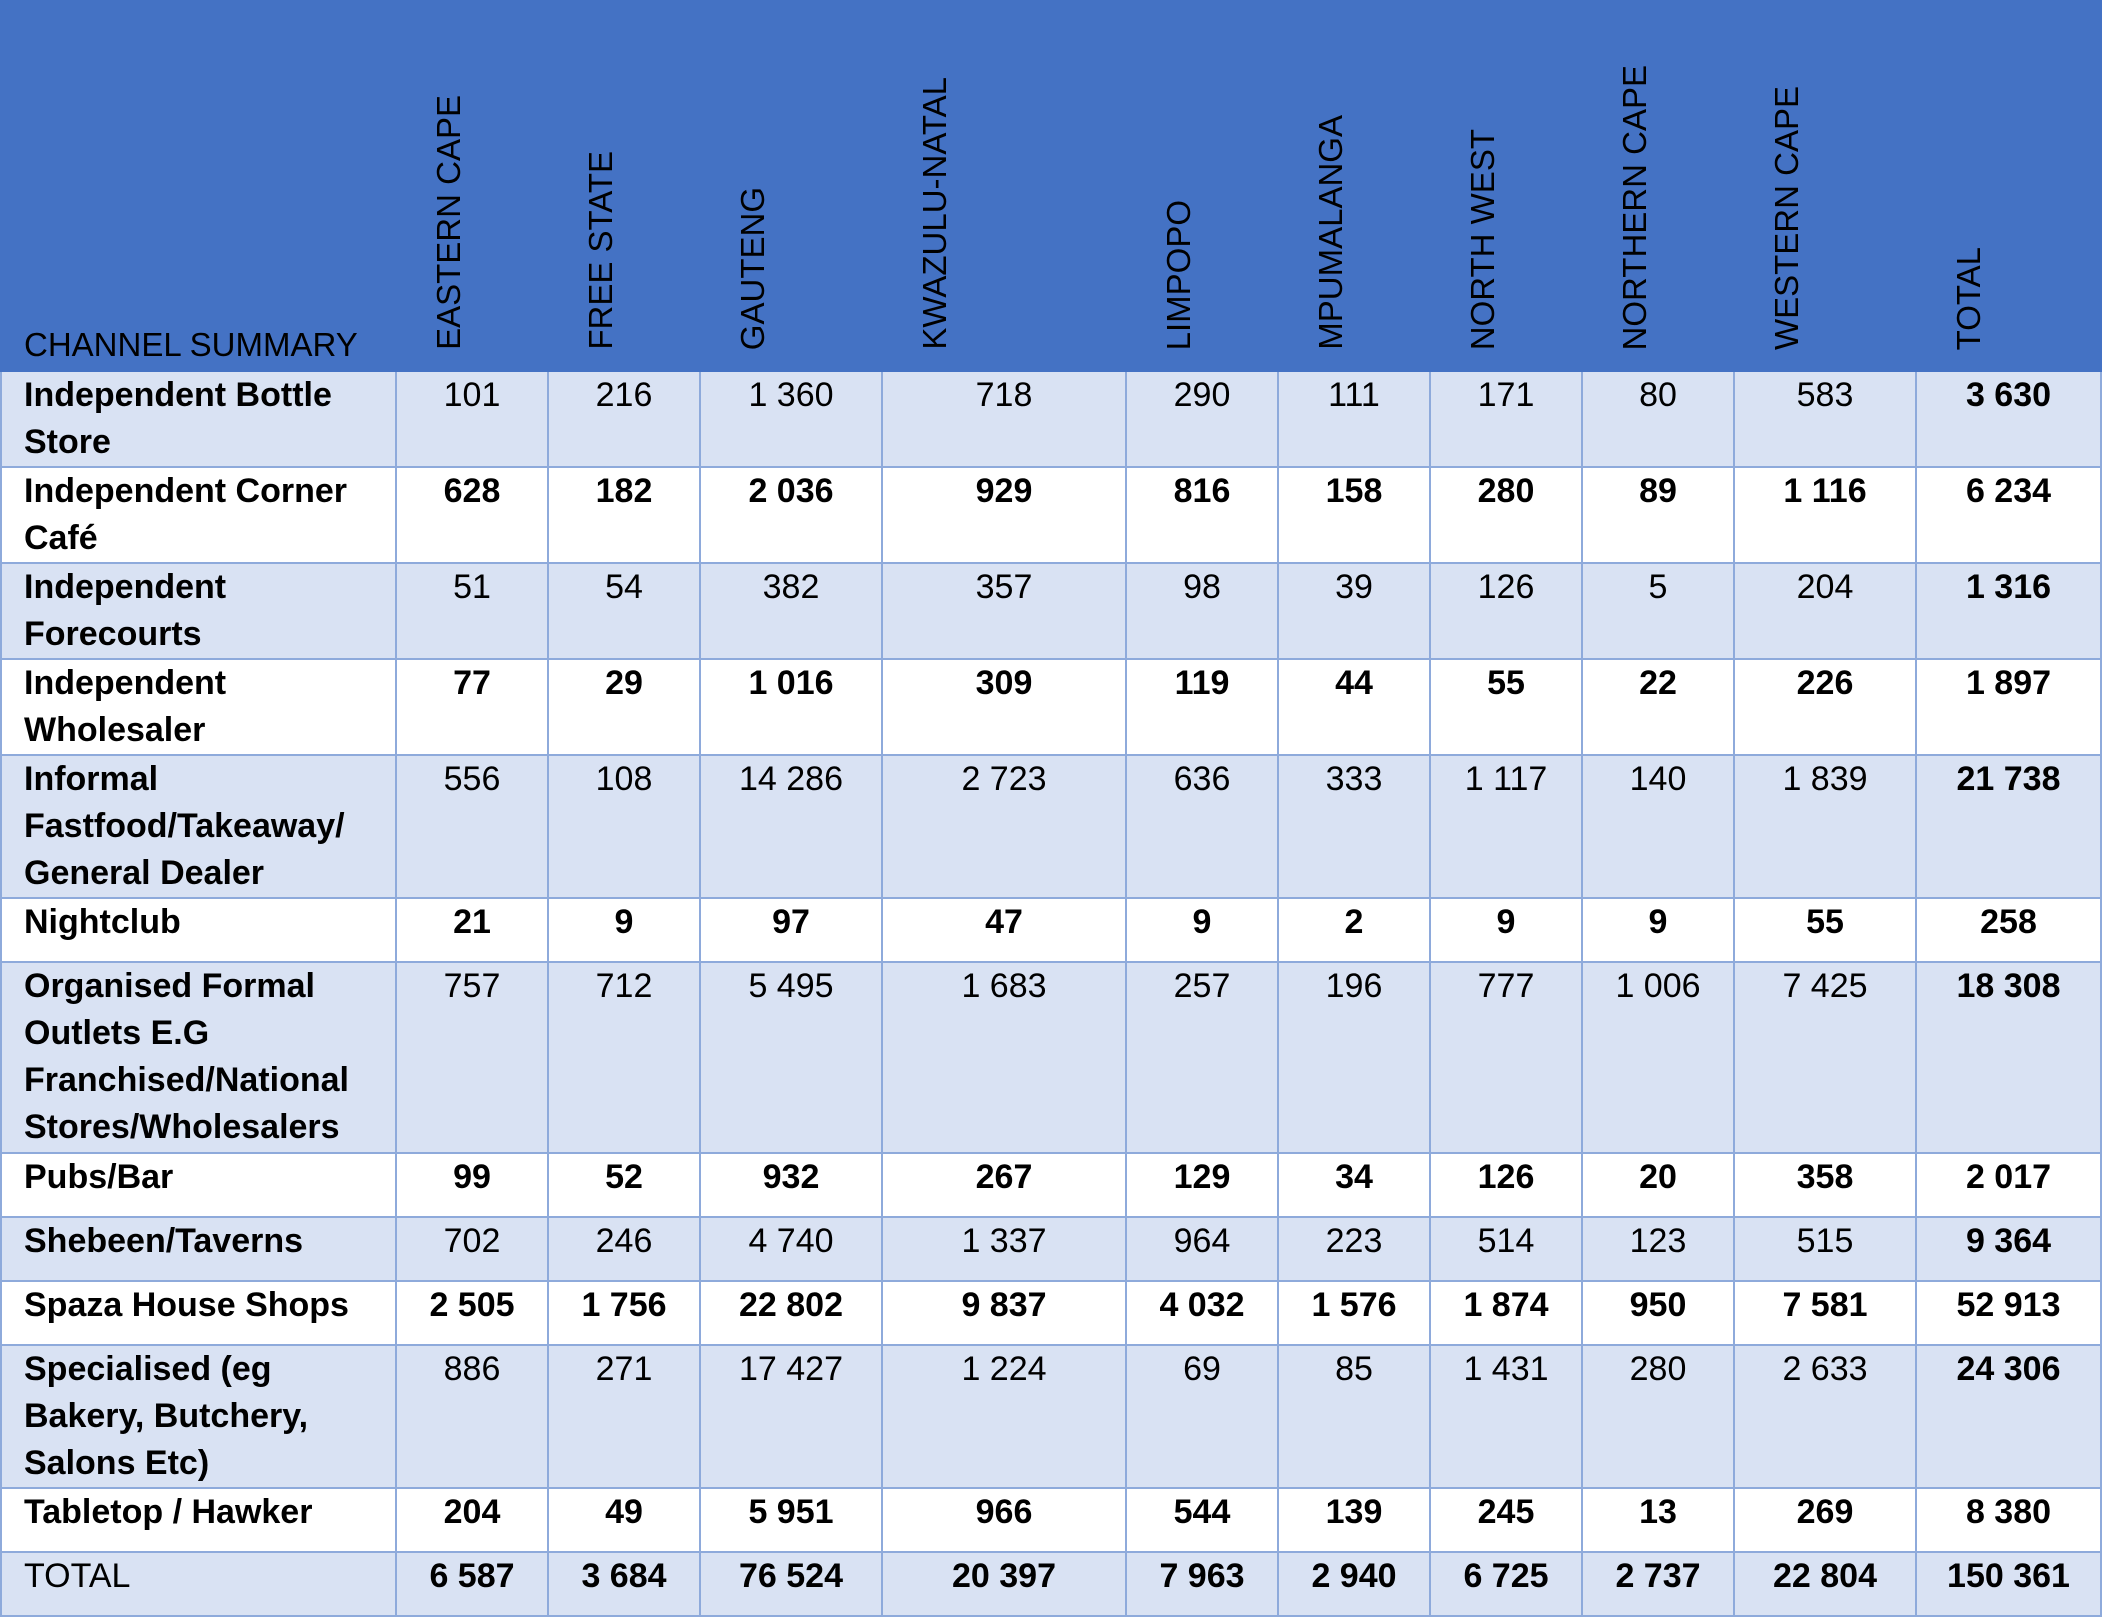 This screenshot has width=2103, height=1622. What do you see at coordinates (1004, 611) in the screenshot?
I see `cell-value: 357` at bounding box center [1004, 611].